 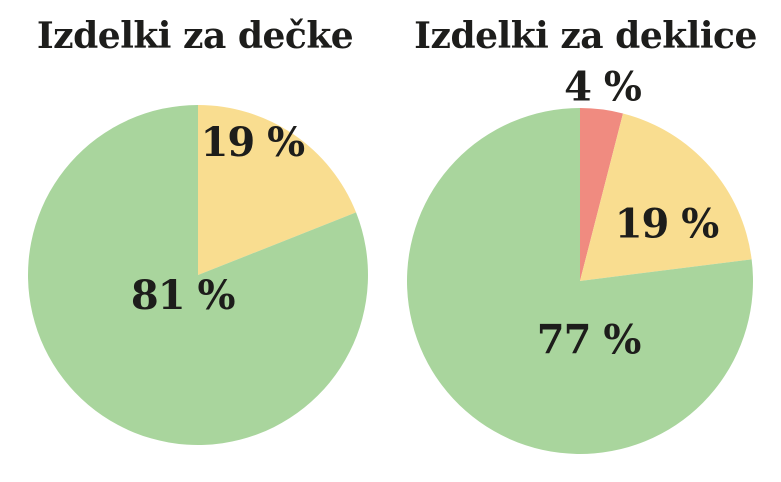 I want to click on slice-label-outside: 4 %, so click(x=603, y=87).